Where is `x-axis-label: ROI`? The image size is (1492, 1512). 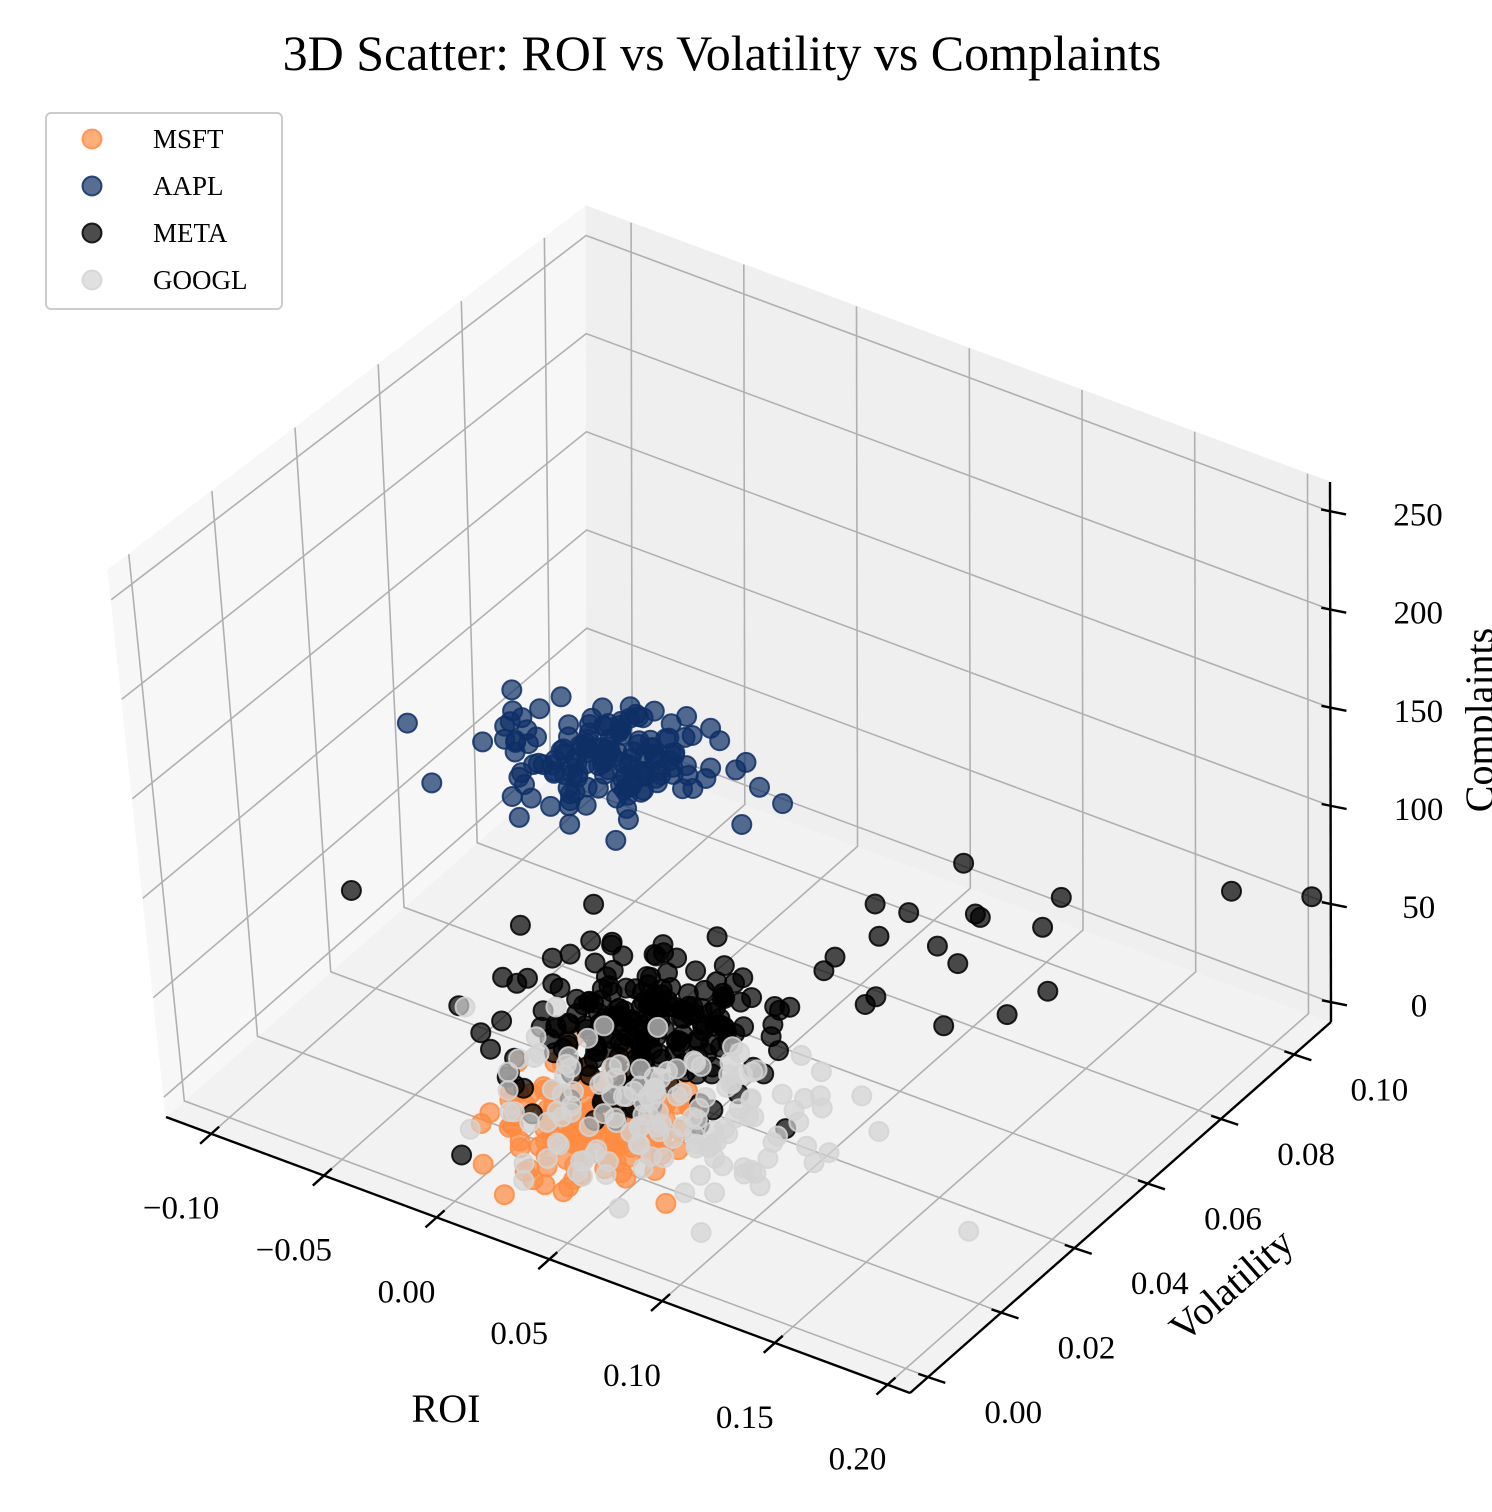
x-axis-label: ROI is located at coordinates (446, 1408).